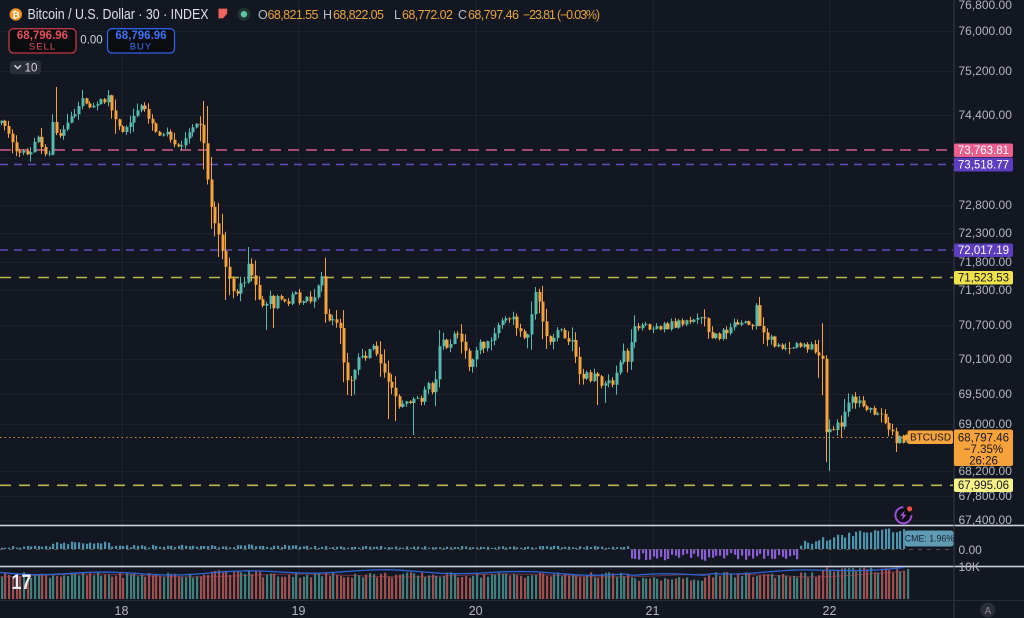 The image size is (1024, 618). I want to click on svg-text: 74,400.00, so click(986, 115).